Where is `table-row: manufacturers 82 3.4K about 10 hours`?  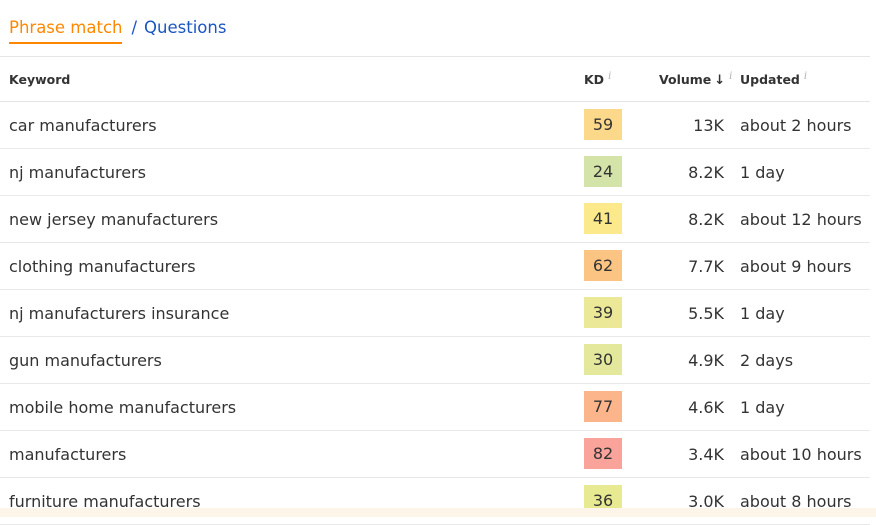
table-row: manufacturers 82 3.4K about 10 hours is located at coordinates (435, 454).